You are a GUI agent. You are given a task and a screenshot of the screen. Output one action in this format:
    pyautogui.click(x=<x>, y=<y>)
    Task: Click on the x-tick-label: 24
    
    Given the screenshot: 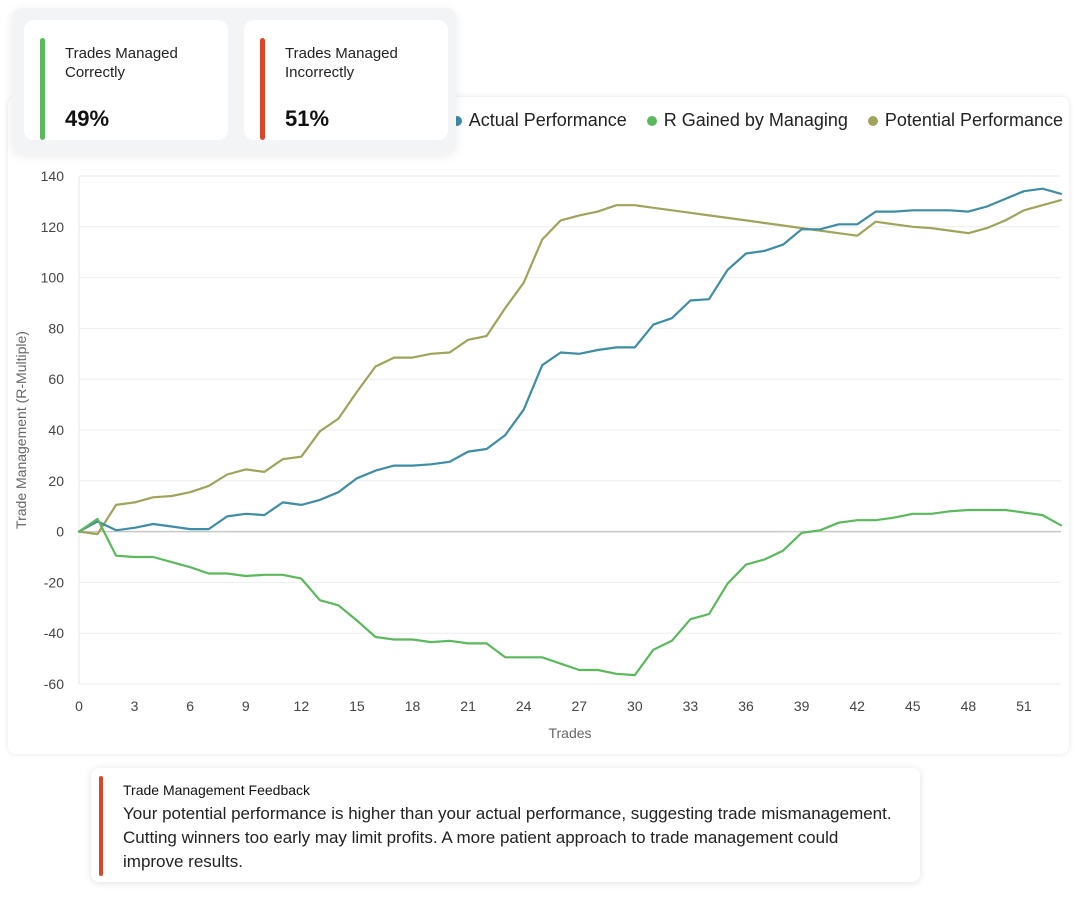 What is the action you would take?
    pyautogui.click(x=524, y=706)
    